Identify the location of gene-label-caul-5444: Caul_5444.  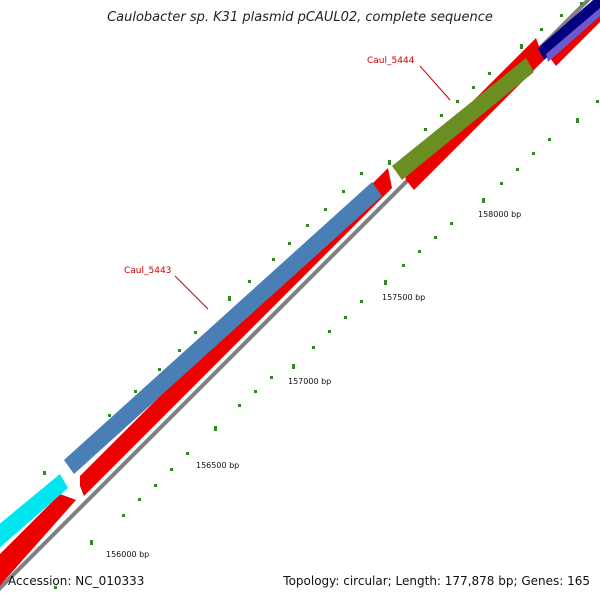
(391, 61).